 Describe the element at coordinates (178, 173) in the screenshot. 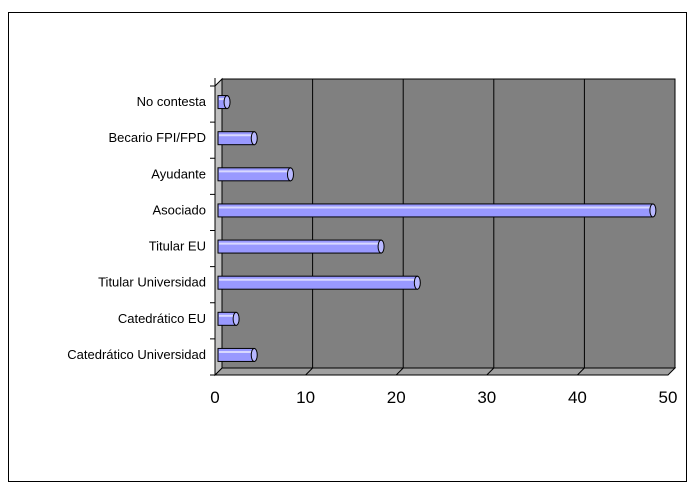

I see `category-label-5: Ayudante` at that location.